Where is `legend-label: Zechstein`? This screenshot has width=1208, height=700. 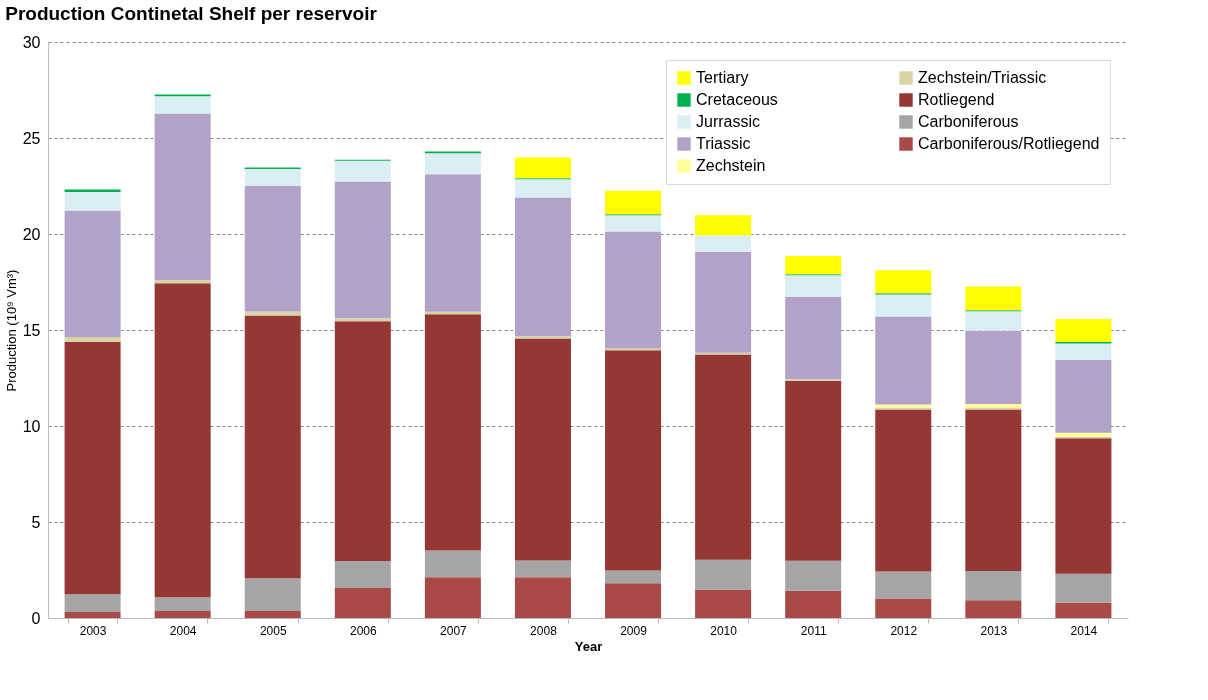
legend-label: Zechstein is located at coordinates (731, 165).